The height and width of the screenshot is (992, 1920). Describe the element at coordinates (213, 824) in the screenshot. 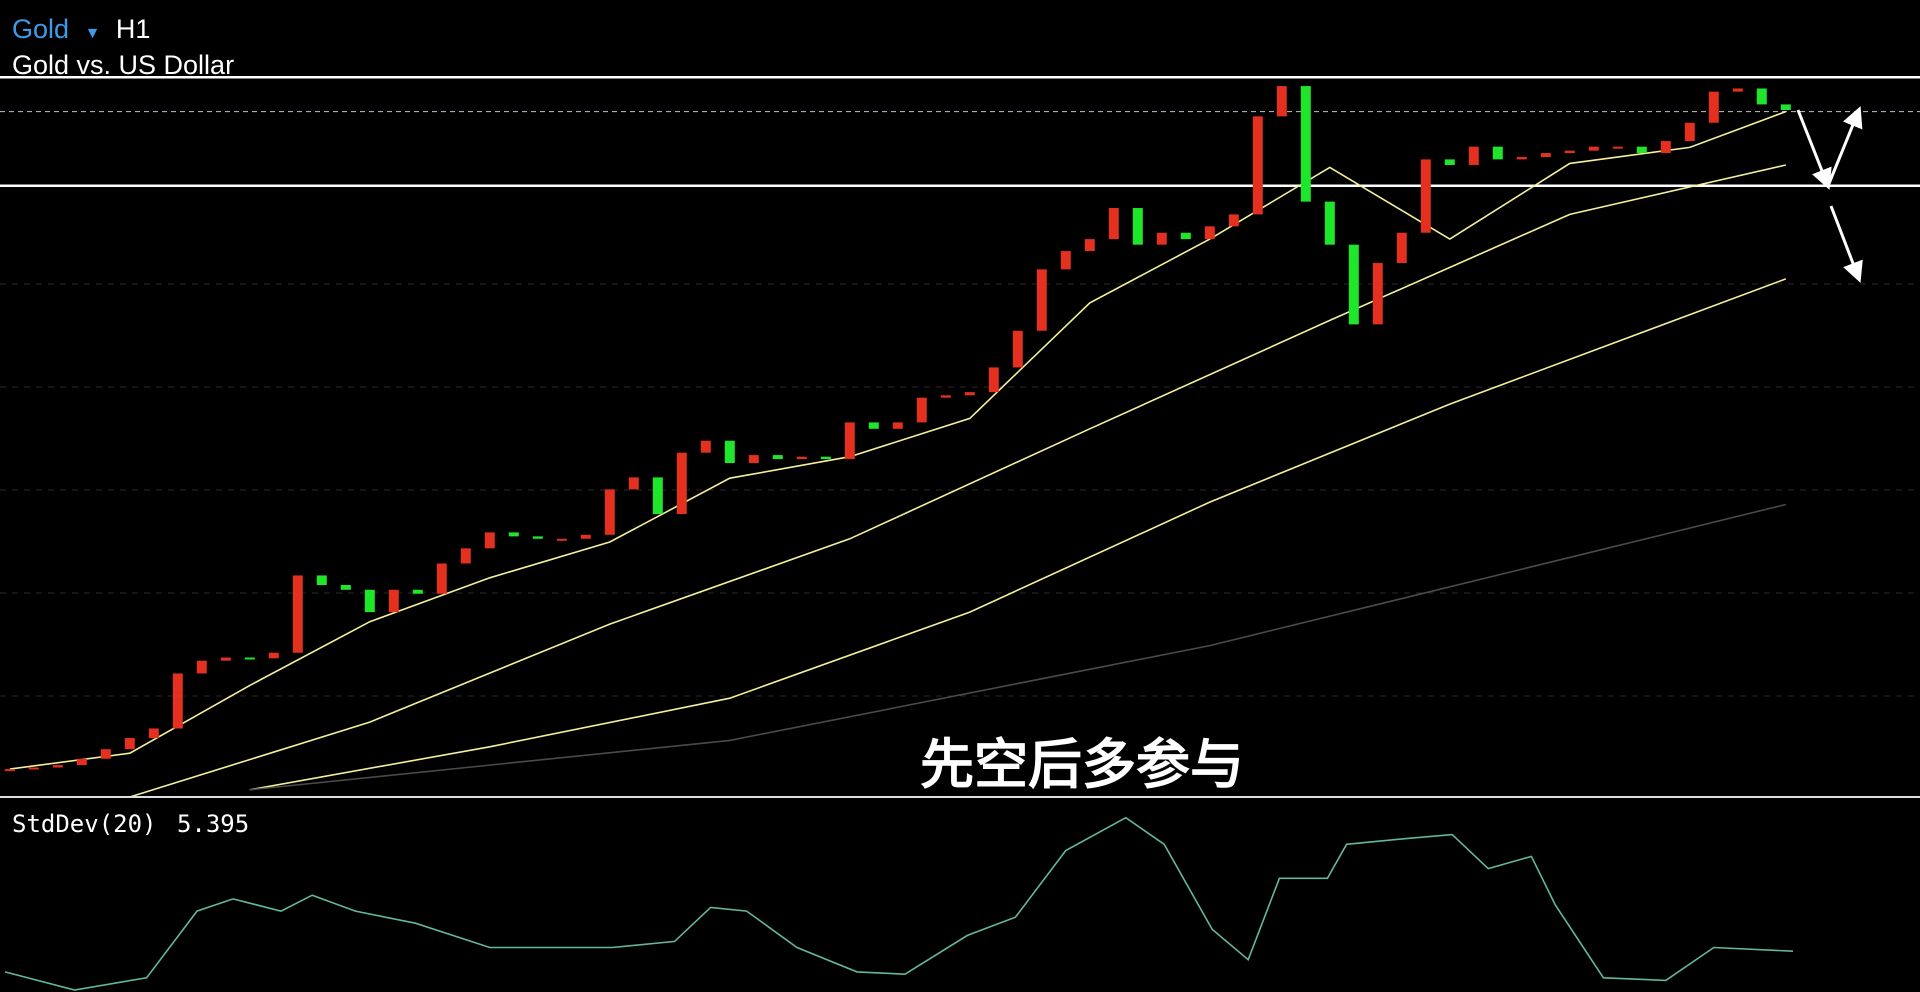

I see `indicator-value: 5.395` at that location.